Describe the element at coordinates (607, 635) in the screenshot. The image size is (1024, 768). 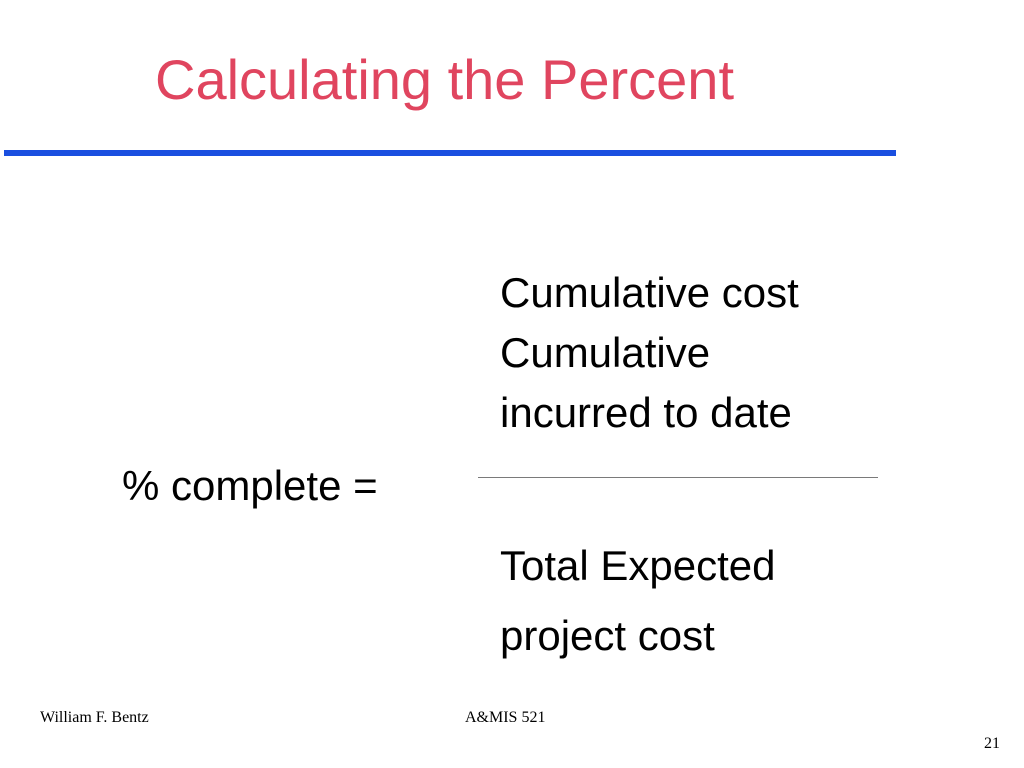
I see `denominator-line-2: project cost` at that location.